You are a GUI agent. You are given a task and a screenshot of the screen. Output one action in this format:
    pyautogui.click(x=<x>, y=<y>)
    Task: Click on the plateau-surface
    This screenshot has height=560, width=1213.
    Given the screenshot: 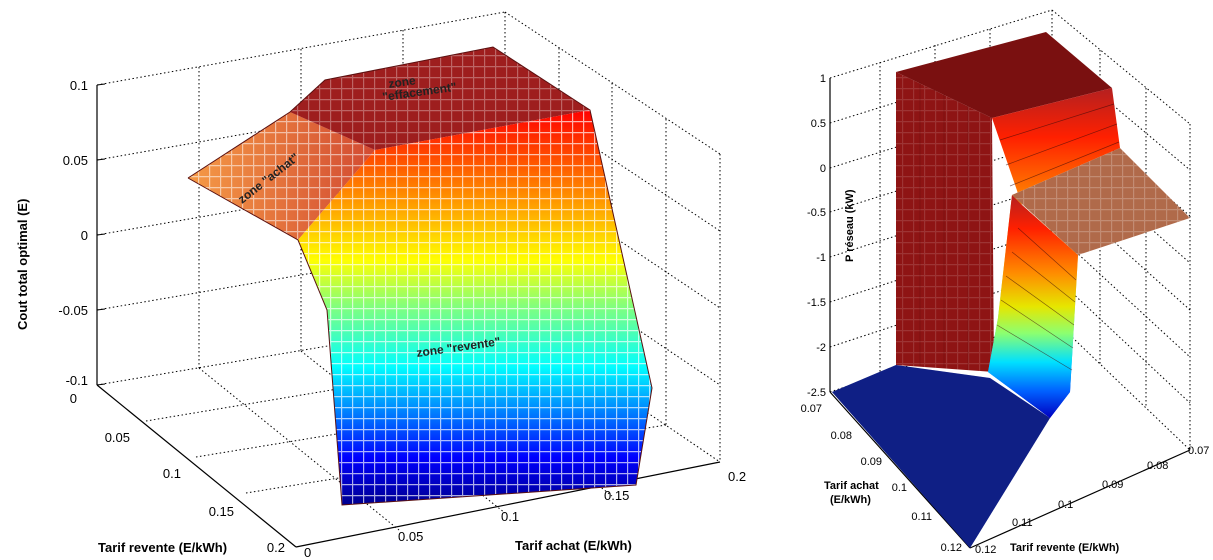 What is the action you would take?
    pyautogui.click(x=1004, y=75)
    